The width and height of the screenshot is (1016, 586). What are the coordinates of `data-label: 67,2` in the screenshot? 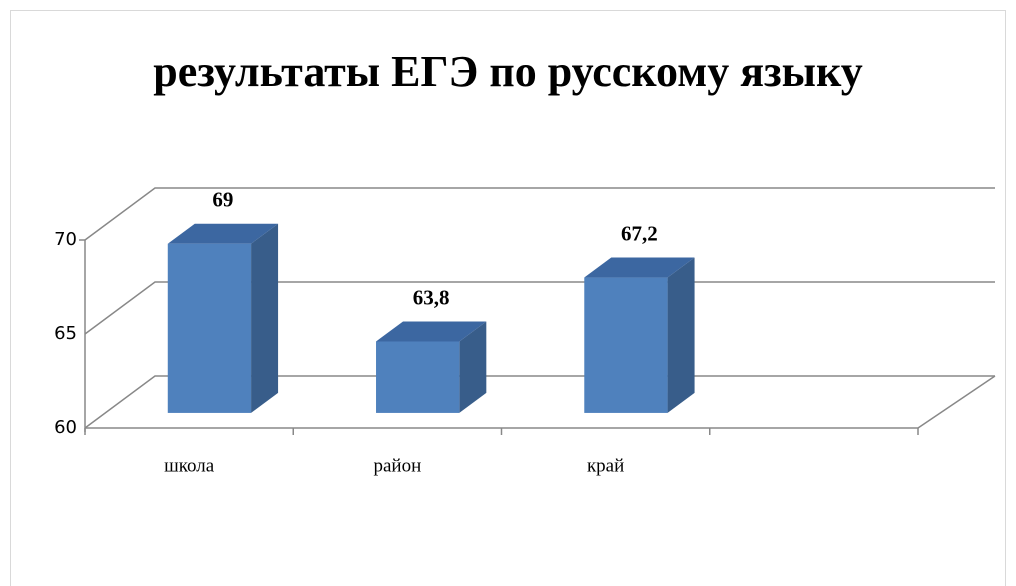 It's located at (639, 233).